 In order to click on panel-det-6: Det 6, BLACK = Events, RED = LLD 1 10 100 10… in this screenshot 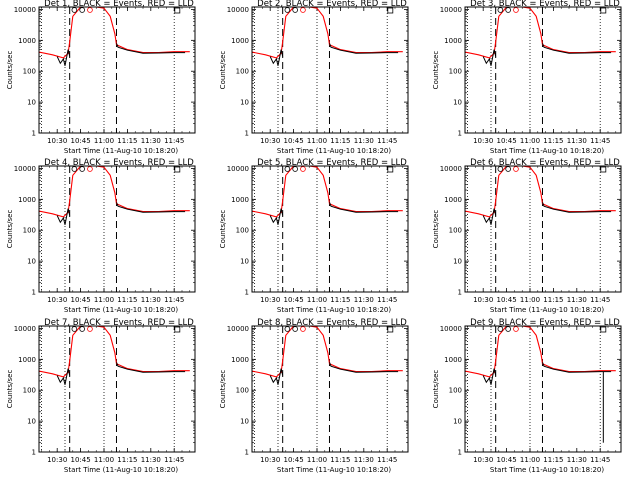, I will do `click(527, 236)`.